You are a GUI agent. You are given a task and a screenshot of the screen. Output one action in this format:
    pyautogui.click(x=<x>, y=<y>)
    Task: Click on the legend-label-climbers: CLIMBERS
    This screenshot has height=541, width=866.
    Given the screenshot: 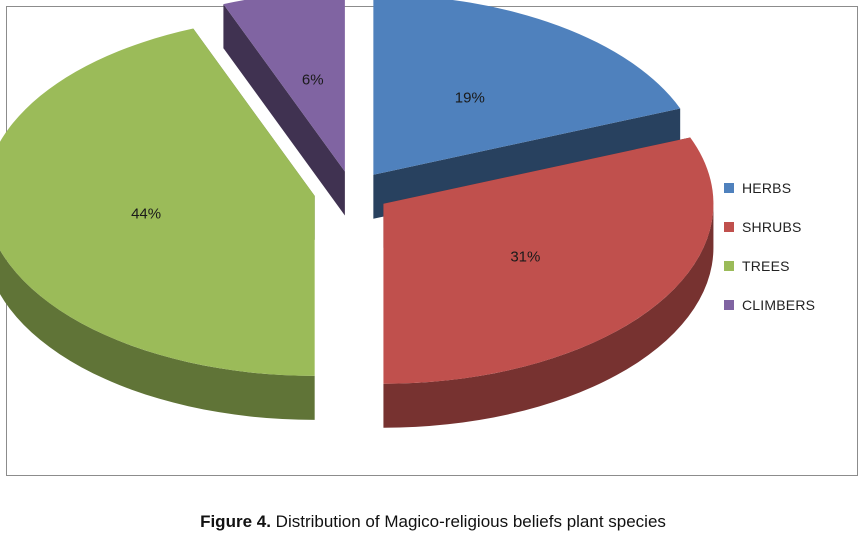 What is the action you would take?
    pyautogui.click(x=779, y=304)
    